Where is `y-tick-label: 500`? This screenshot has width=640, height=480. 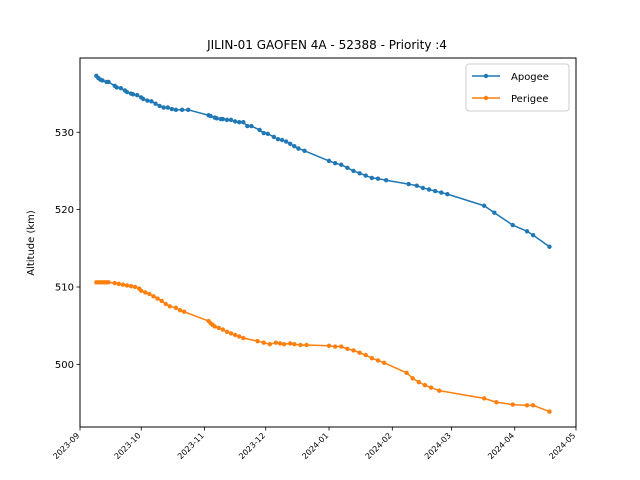
y-tick-label: 500 is located at coordinates (64, 365).